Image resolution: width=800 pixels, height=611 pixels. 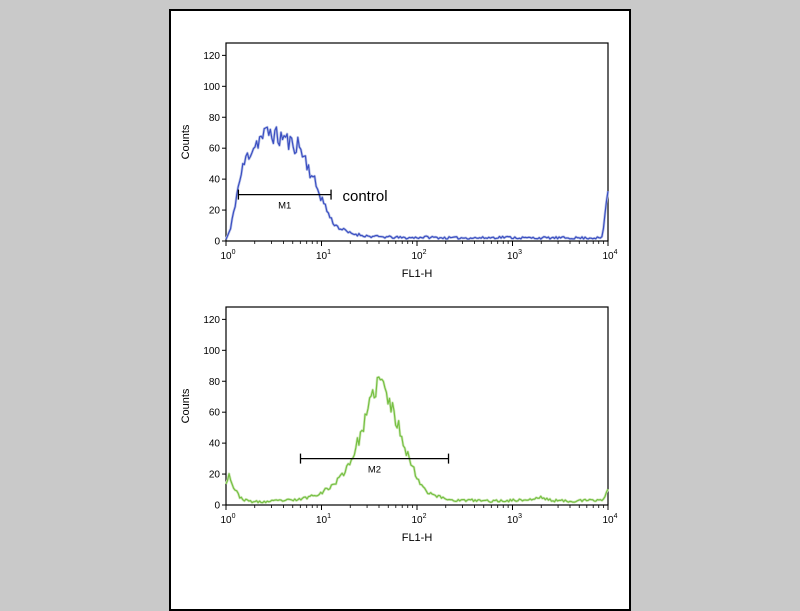 I want to click on gate-label: M2, so click(x=374, y=470).